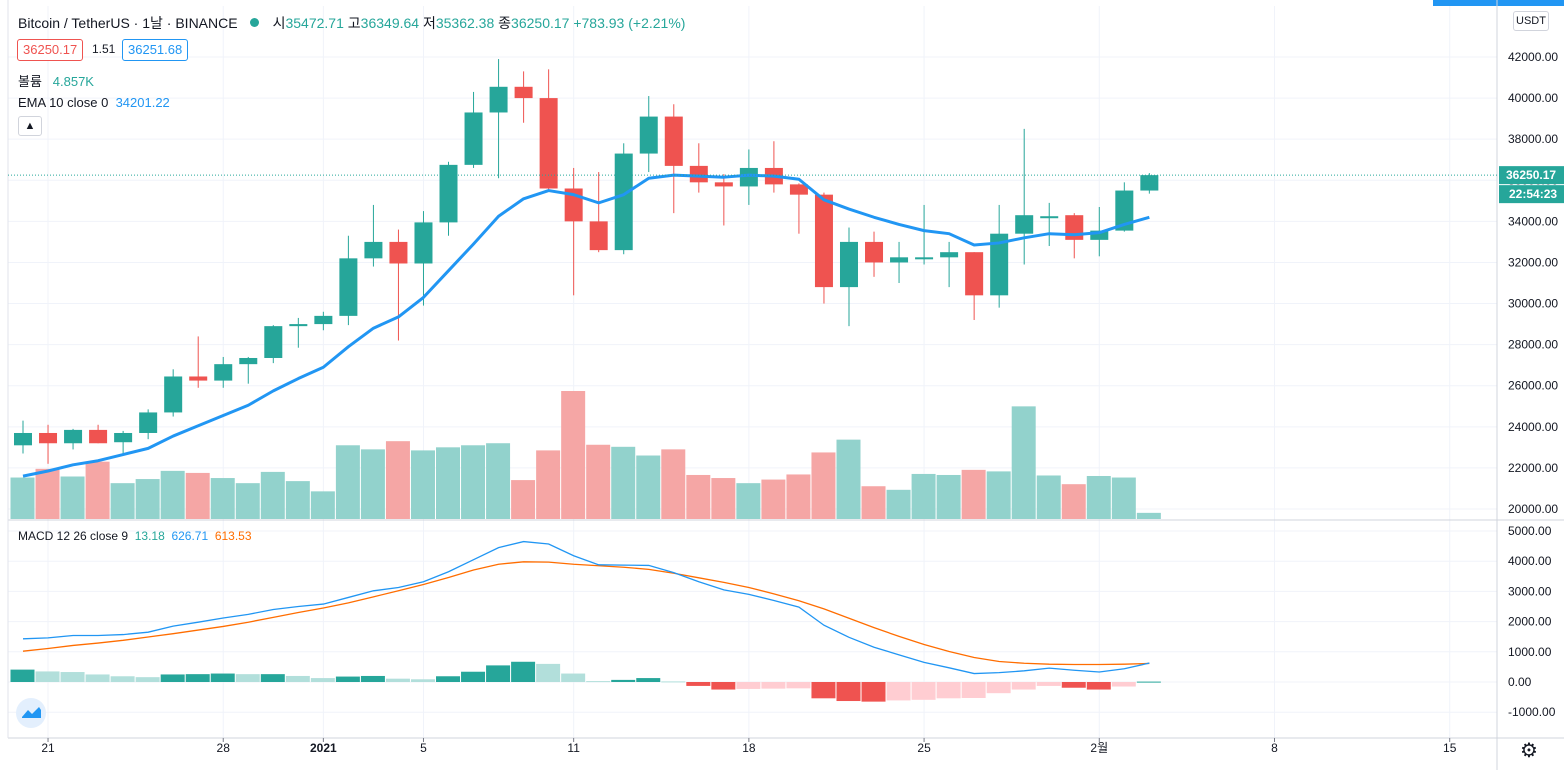 This screenshot has height=770, width=1564. I want to click on price-tick-label: 34000.00, so click(1533, 221).